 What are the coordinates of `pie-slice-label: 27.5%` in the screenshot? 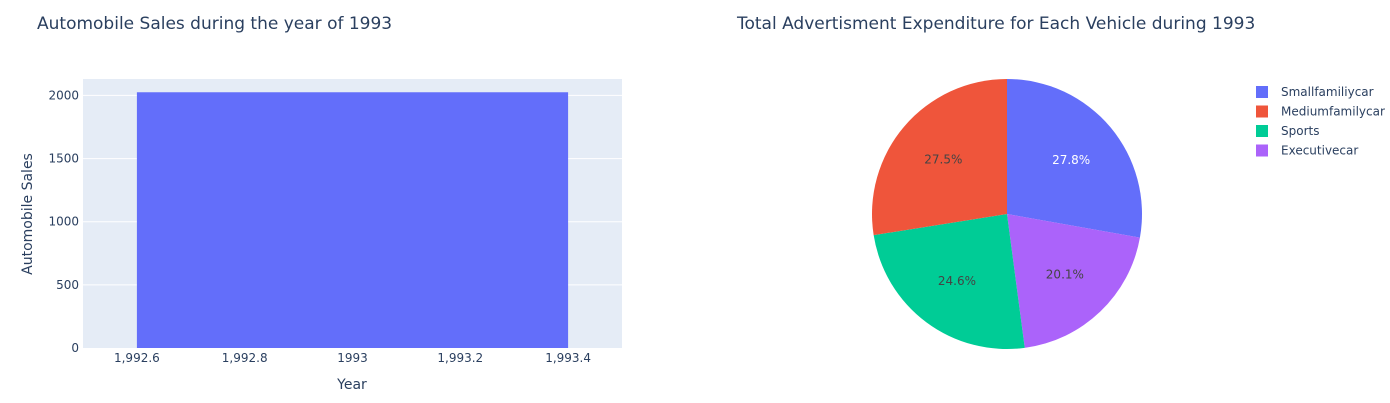 It's located at (943, 160).